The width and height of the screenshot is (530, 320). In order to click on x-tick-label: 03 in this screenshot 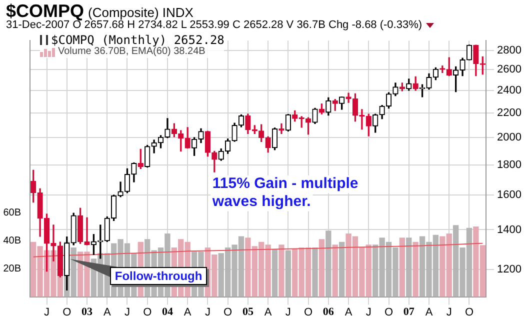, I will do `click(87, 312)`.